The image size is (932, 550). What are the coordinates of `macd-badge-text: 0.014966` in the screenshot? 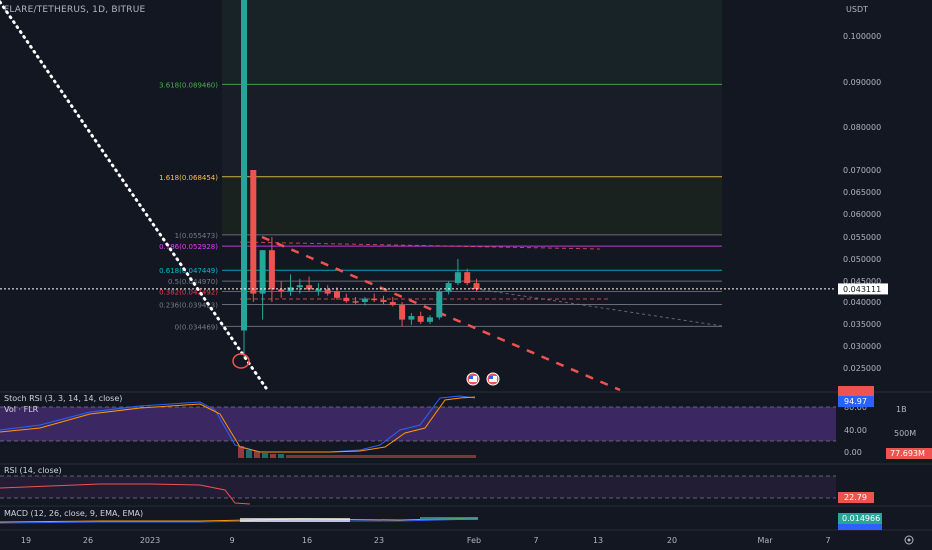 It's located at (861, 518).